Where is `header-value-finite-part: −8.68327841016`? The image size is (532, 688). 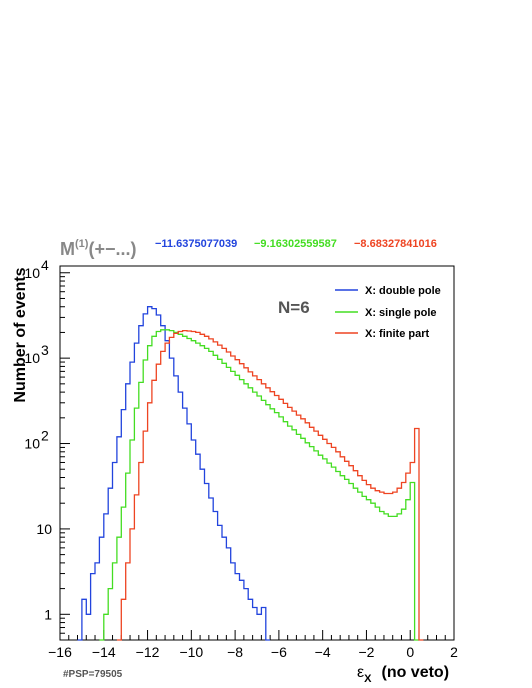 header-value-finite-part: −8.68327841016 is located at coordinates (395, 244).